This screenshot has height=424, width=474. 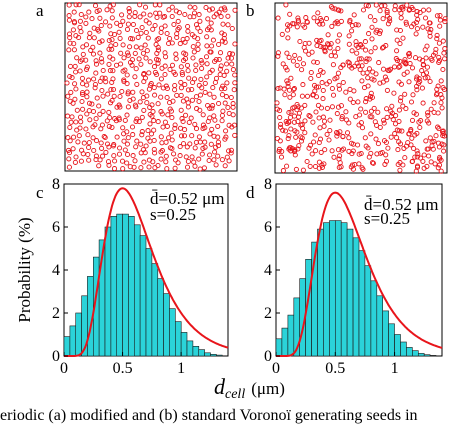 What do you see at coordinates (56, 356) in the screenshot?
I see `y-tick-label: 0` at bounding box center [56, 356].